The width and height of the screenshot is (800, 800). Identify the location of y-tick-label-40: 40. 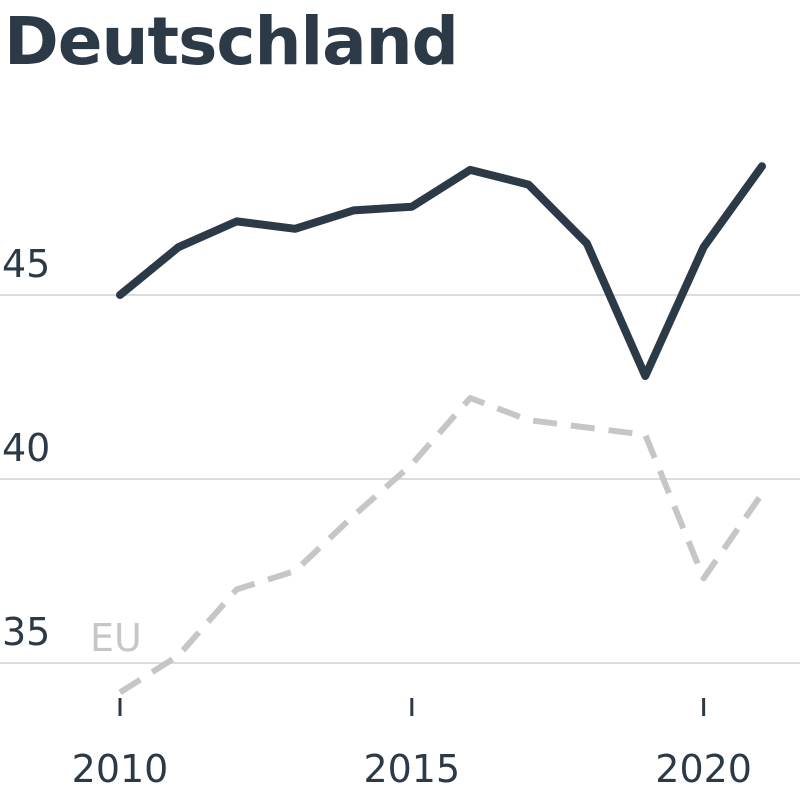
(26, 448).